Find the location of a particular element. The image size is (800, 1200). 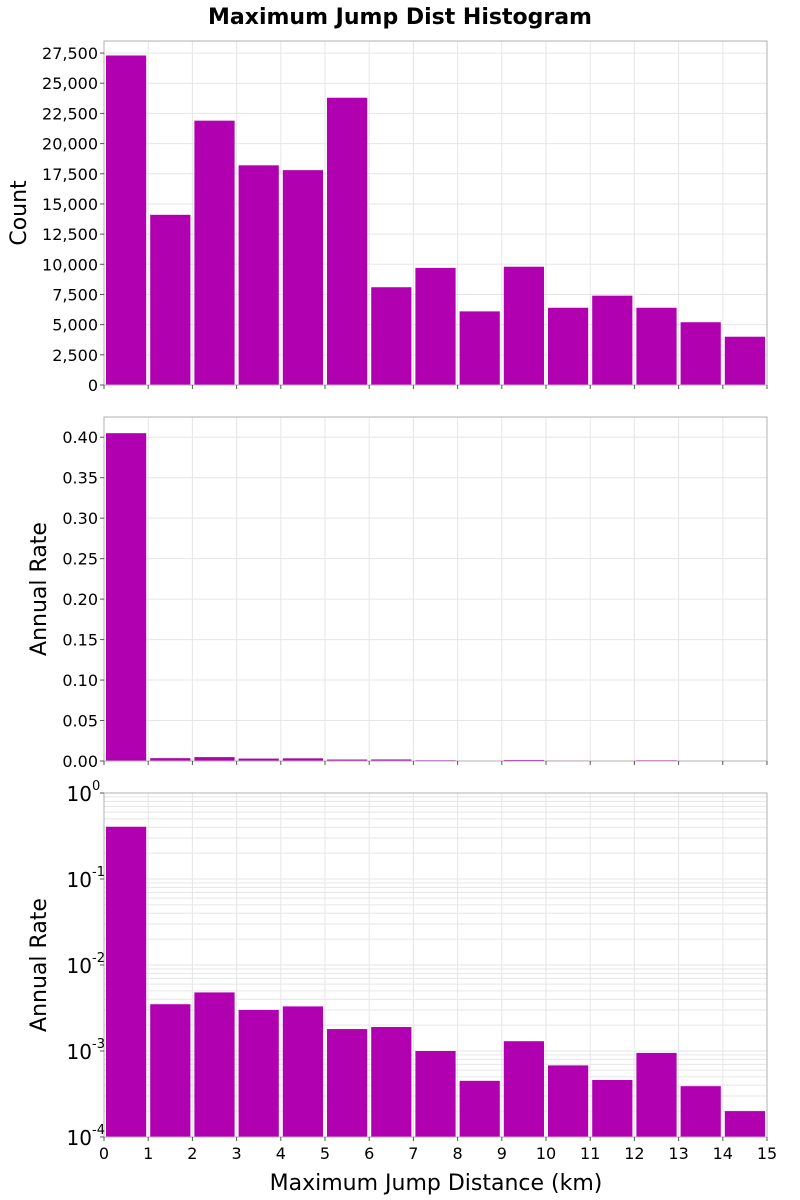

y-axis-label: Count is located at coordinates (19, 213).